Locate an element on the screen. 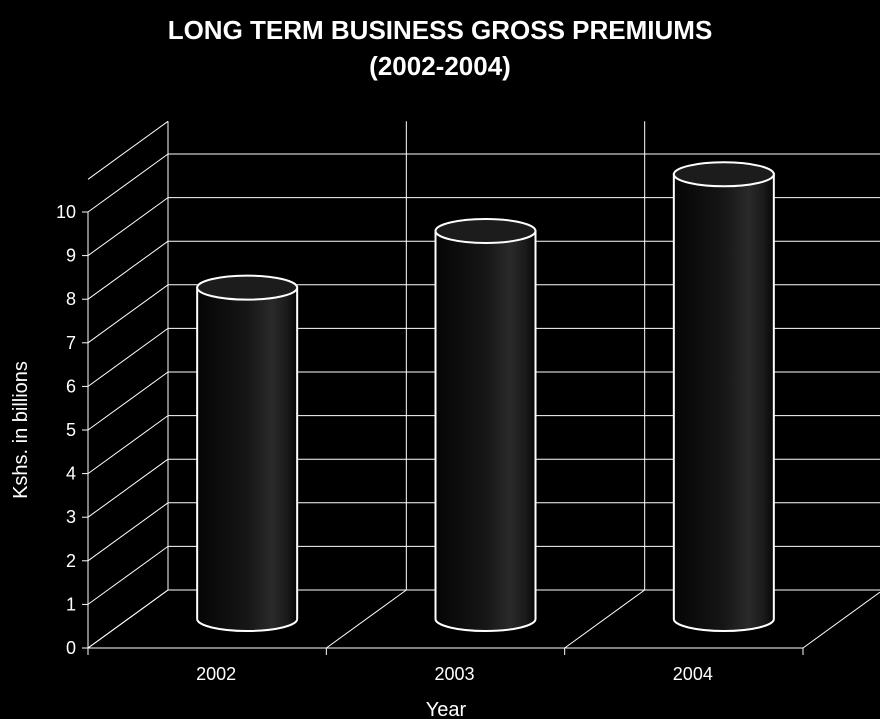  bar-2004 is located at coordinates (723, 396).